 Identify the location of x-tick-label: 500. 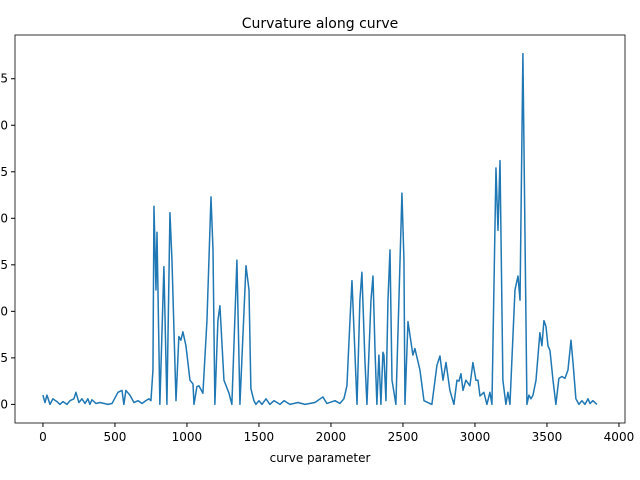
(114, 437).